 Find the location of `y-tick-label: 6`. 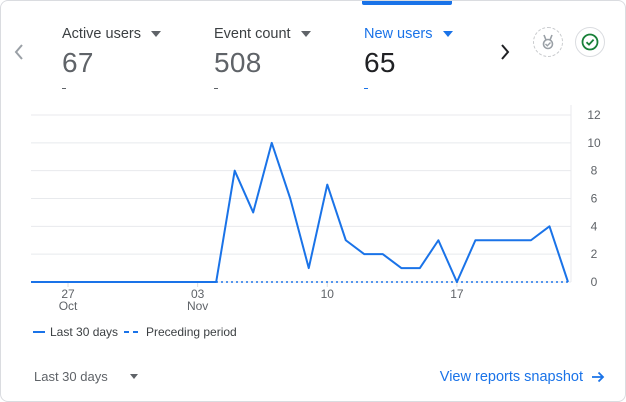

y-tick-label: 6 is located at coordinates (594, 199).